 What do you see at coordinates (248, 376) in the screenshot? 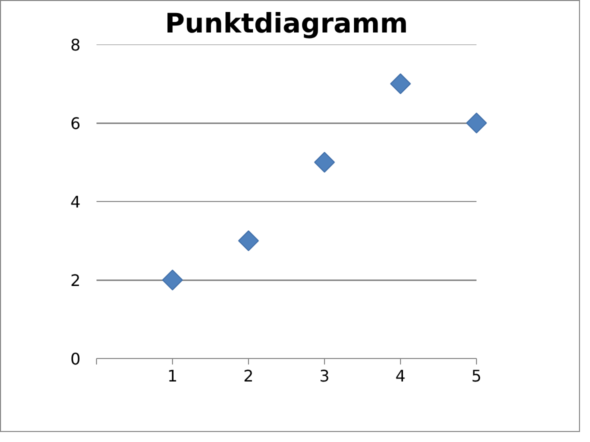
I see `x-tick-label: 2` at bounding box center [248, 376].